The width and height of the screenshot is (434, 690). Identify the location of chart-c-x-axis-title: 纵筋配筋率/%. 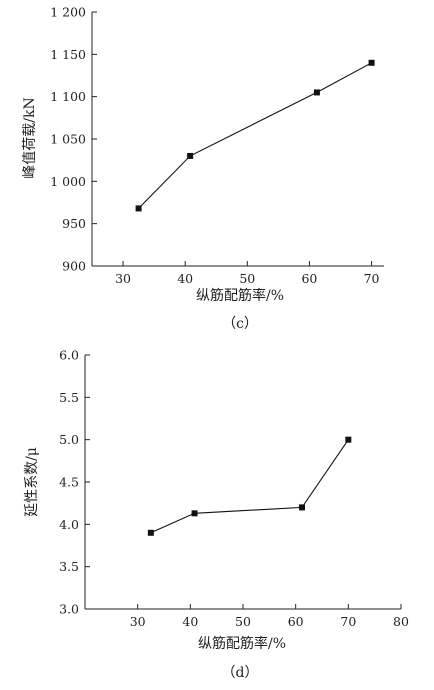
(240, 295).